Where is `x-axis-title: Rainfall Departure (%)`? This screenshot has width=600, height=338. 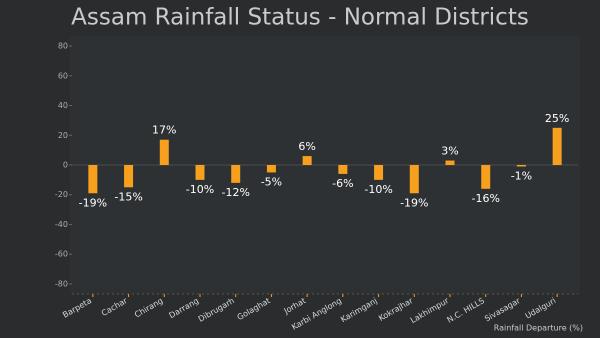
x-axis-title: Rainfall Departure (%) is located at coordinates (538, 328).